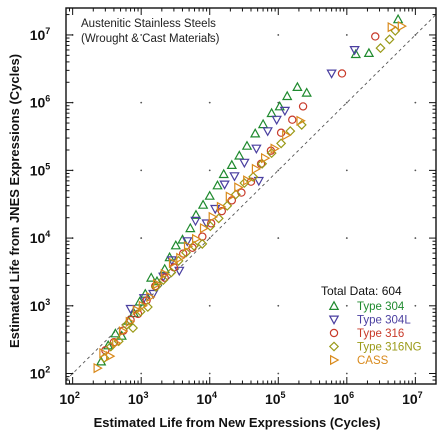  Describe the element at coordinates (150, 39) in the screenshot. I see `annotation-line-2: (Wrought & Cast Materials)` at that location.